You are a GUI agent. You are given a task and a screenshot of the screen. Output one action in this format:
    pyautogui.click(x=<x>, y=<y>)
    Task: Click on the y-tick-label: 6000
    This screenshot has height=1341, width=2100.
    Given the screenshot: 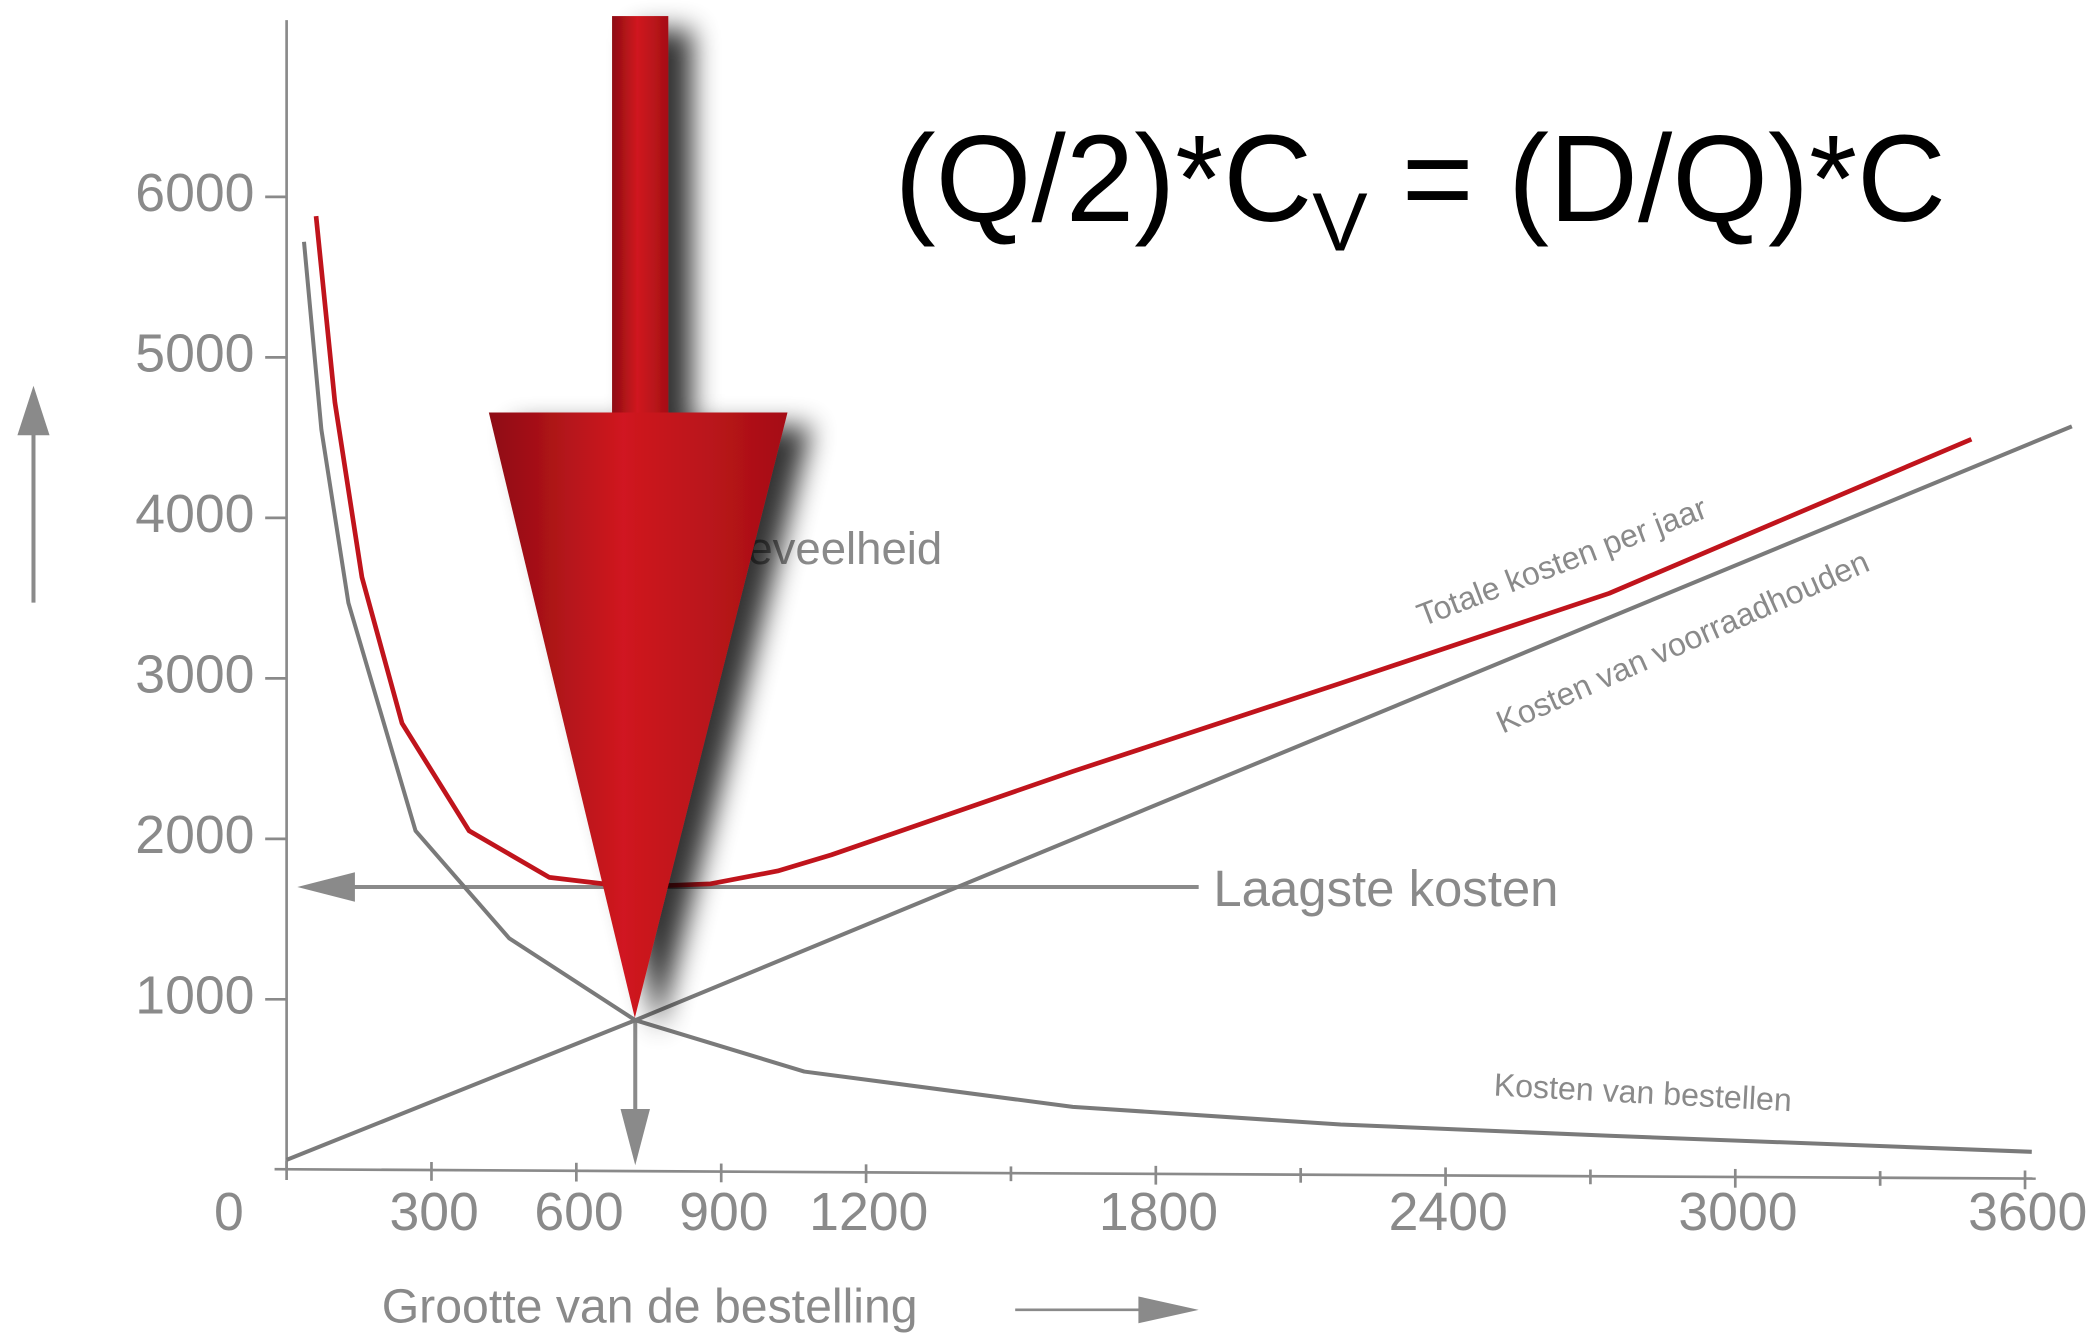 What is the action you would take?
    pyautogui.click(x=194, y=193)
    